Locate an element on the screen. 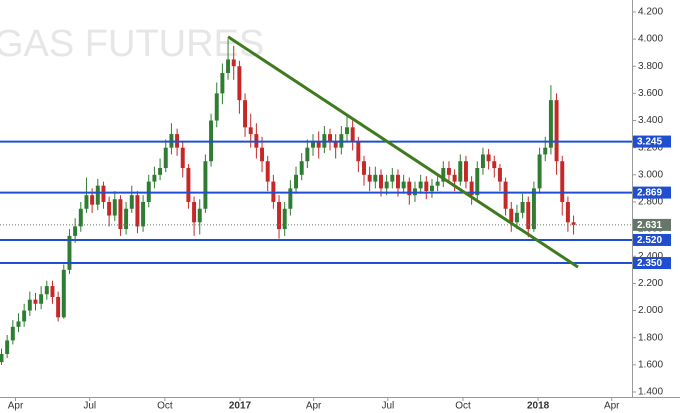 This screenshot has height=413, width=680. y-tick-label: 3.000 is located at coordinates (650, 174).